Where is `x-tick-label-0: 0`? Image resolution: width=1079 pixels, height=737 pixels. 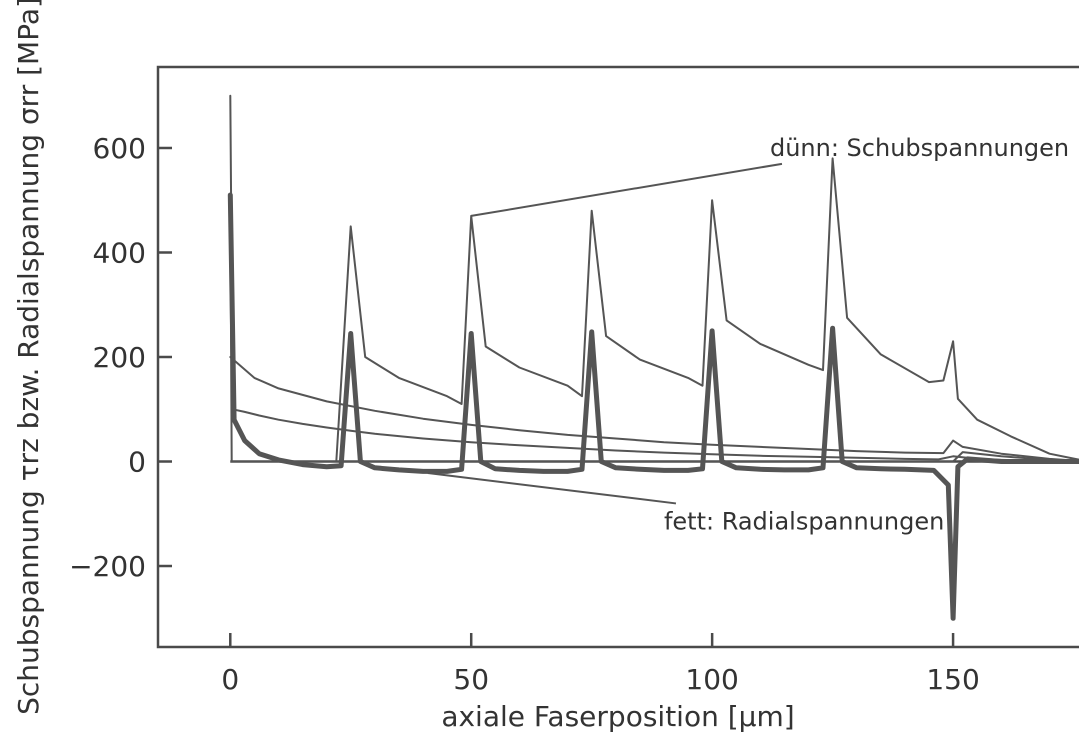 x-tick-label-0: 0 is located at coordinates (230, 679).